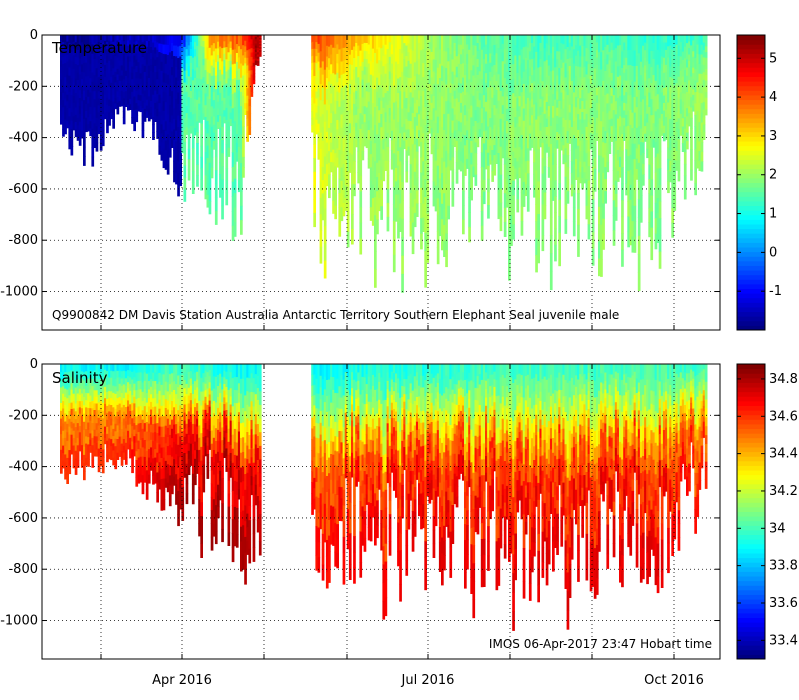 This screenshot has width=799, height=700. Describe the element at coordinates (19, 292) in the screenshot. I see `y-tick-label: -1000` at that location.